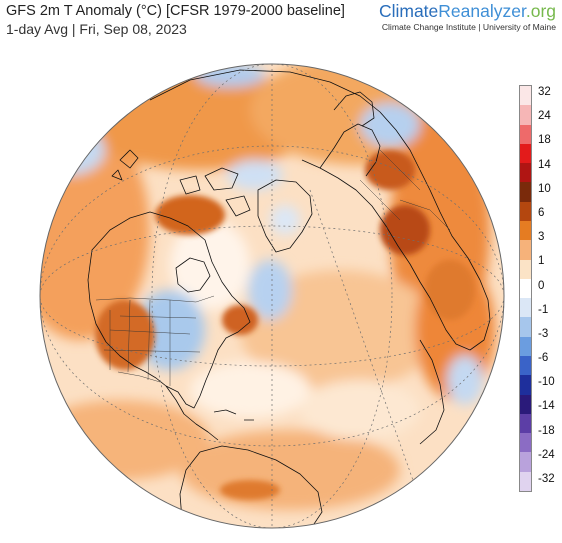  Describe the element at coordinates (432, 392) in the screenshot. I see `coast-africa` at that location.